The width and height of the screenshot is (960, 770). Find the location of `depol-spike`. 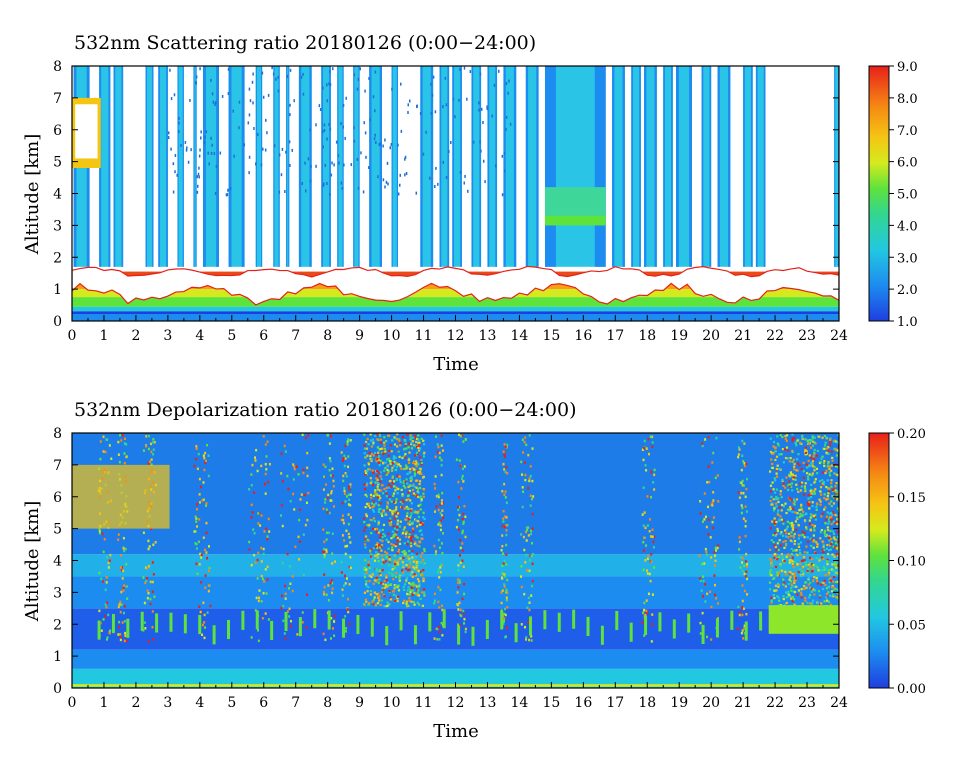

depol-spike is located at coordinates (559, 622).